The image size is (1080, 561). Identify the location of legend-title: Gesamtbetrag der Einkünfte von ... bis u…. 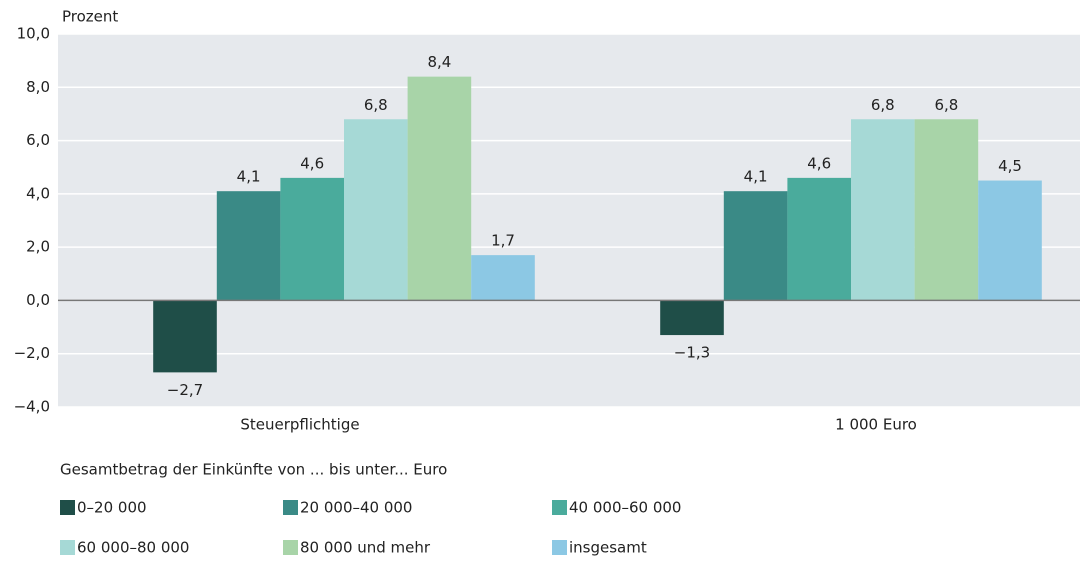
(253, 470).